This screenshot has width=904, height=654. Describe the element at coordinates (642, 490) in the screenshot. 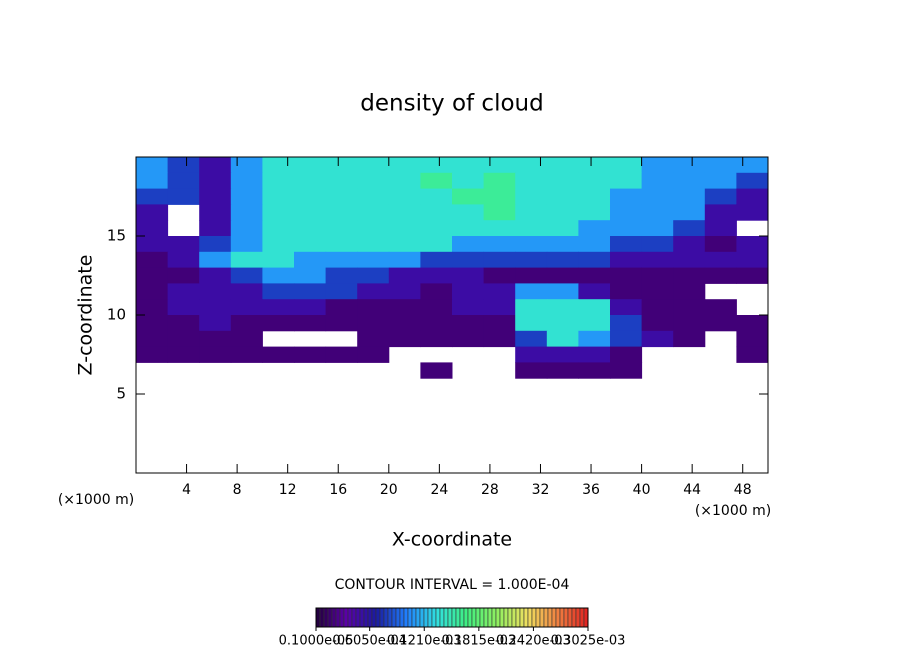

I see `x-tick-label: 40` at that location.